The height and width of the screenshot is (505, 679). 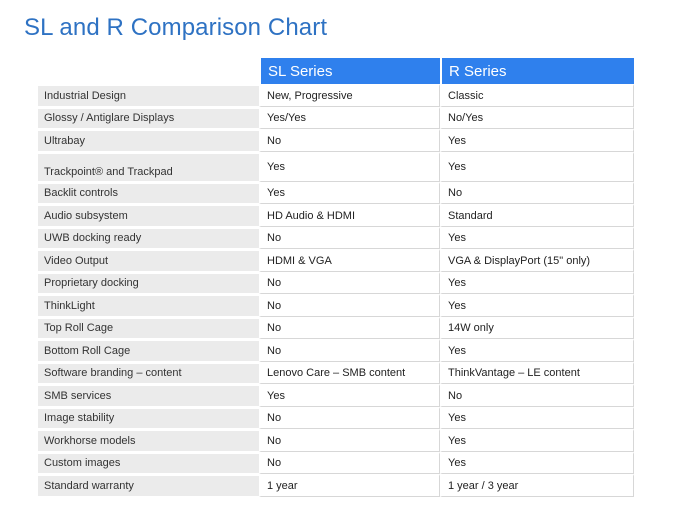 What do you see at coordinates (148, 327) in the screenshot?
I see `feature-cell: Top Roll Cage` at bounding box center [148, 327].